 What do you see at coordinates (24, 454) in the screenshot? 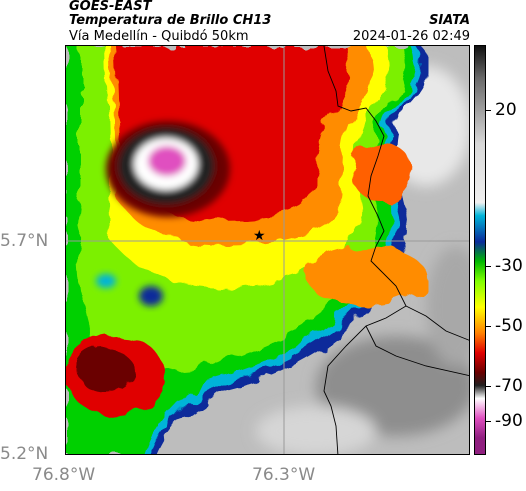
I see `lat-tick-label: 5.2°N` at bounding box center [24, 454].